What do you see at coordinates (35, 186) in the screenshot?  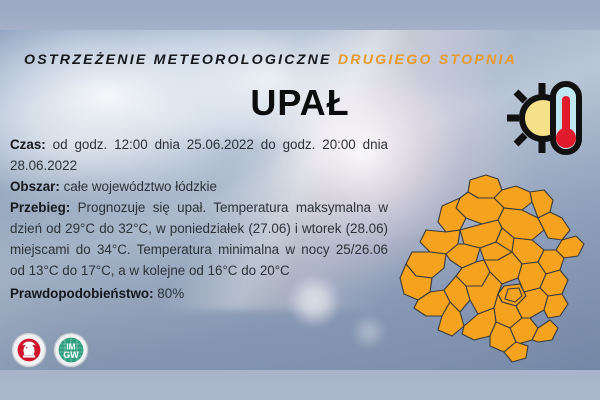 I see `detail-label: Obszar:` at bounding box center [35, 186].